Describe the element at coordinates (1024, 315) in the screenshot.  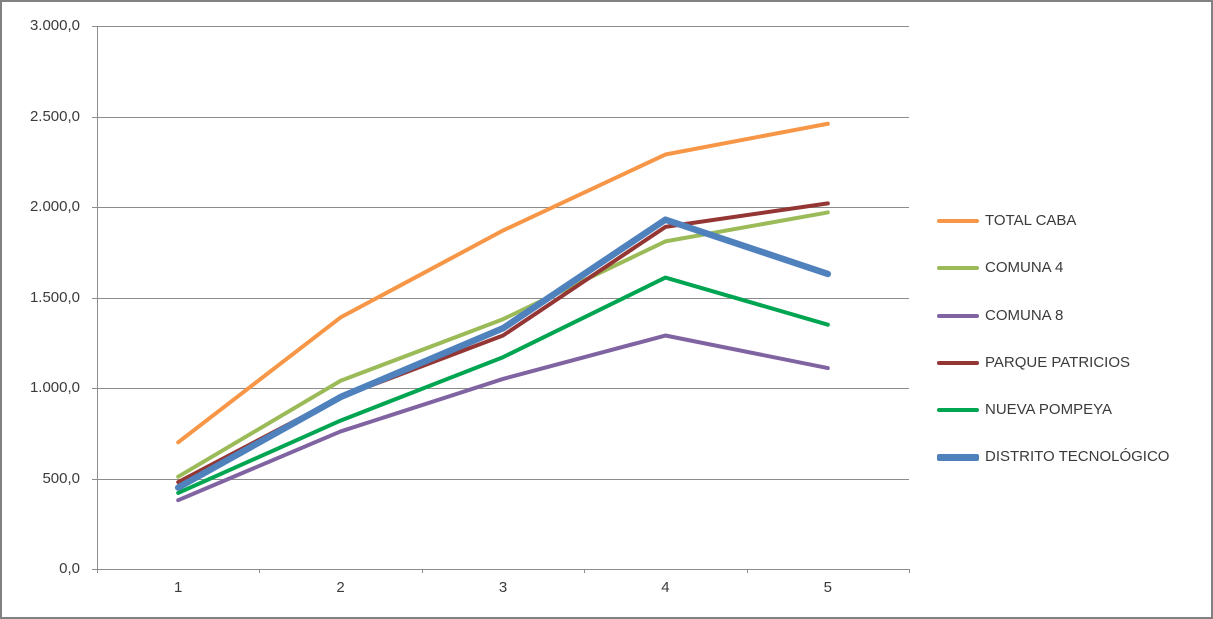
I see `legend-label: COMUNA 8` at that location.